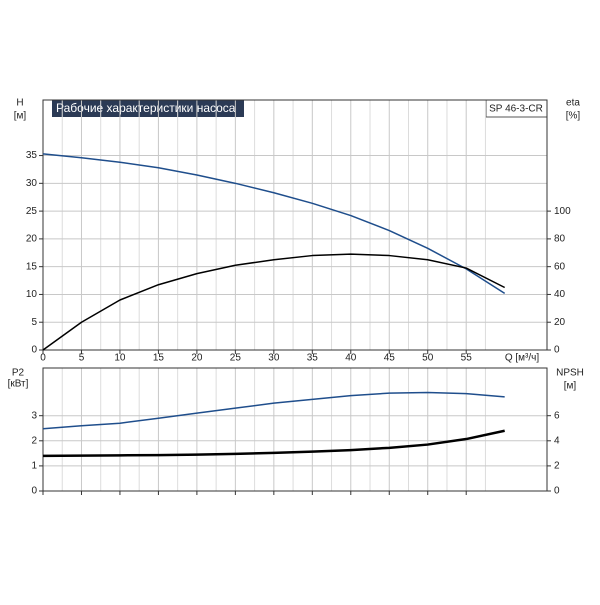 This screenshot has width=600, height=605. I want to click on y-axis-unit: [м], so click(20, 116).